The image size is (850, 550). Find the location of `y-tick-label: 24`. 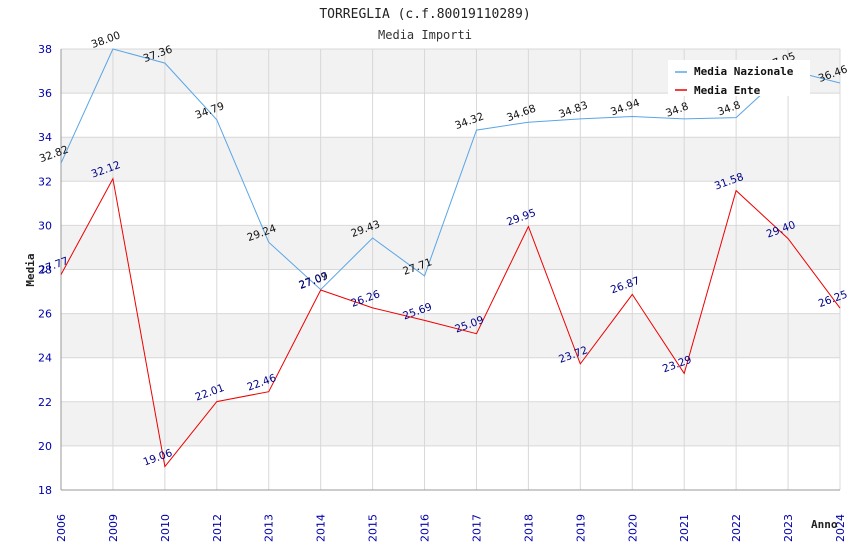

y-tick-label: 24 is located at coordinates (45, 358).